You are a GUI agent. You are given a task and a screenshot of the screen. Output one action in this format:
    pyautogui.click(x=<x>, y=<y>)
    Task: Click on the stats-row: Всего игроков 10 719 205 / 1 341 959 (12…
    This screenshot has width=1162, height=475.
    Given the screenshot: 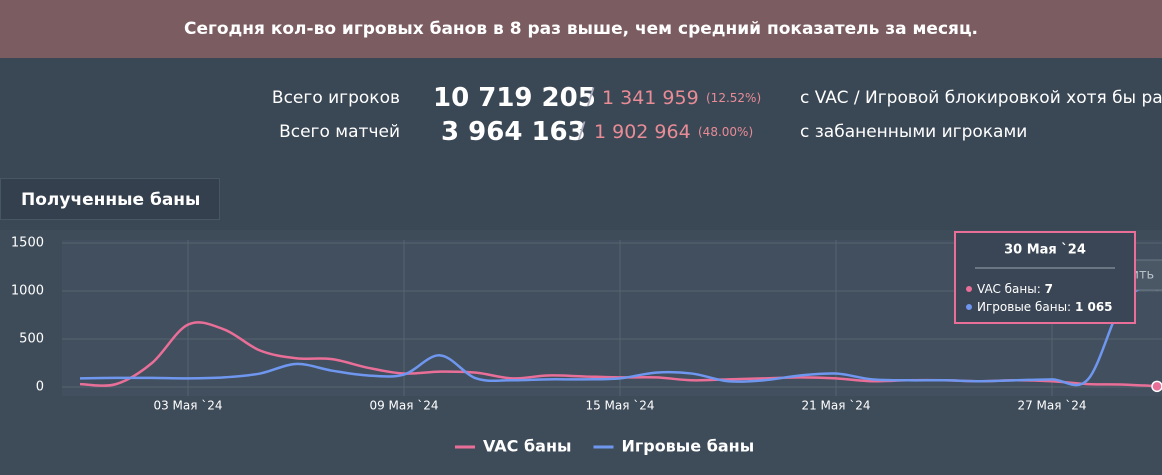 What is the action you would take?
    pyautogui.click(x=581, y=98)
    